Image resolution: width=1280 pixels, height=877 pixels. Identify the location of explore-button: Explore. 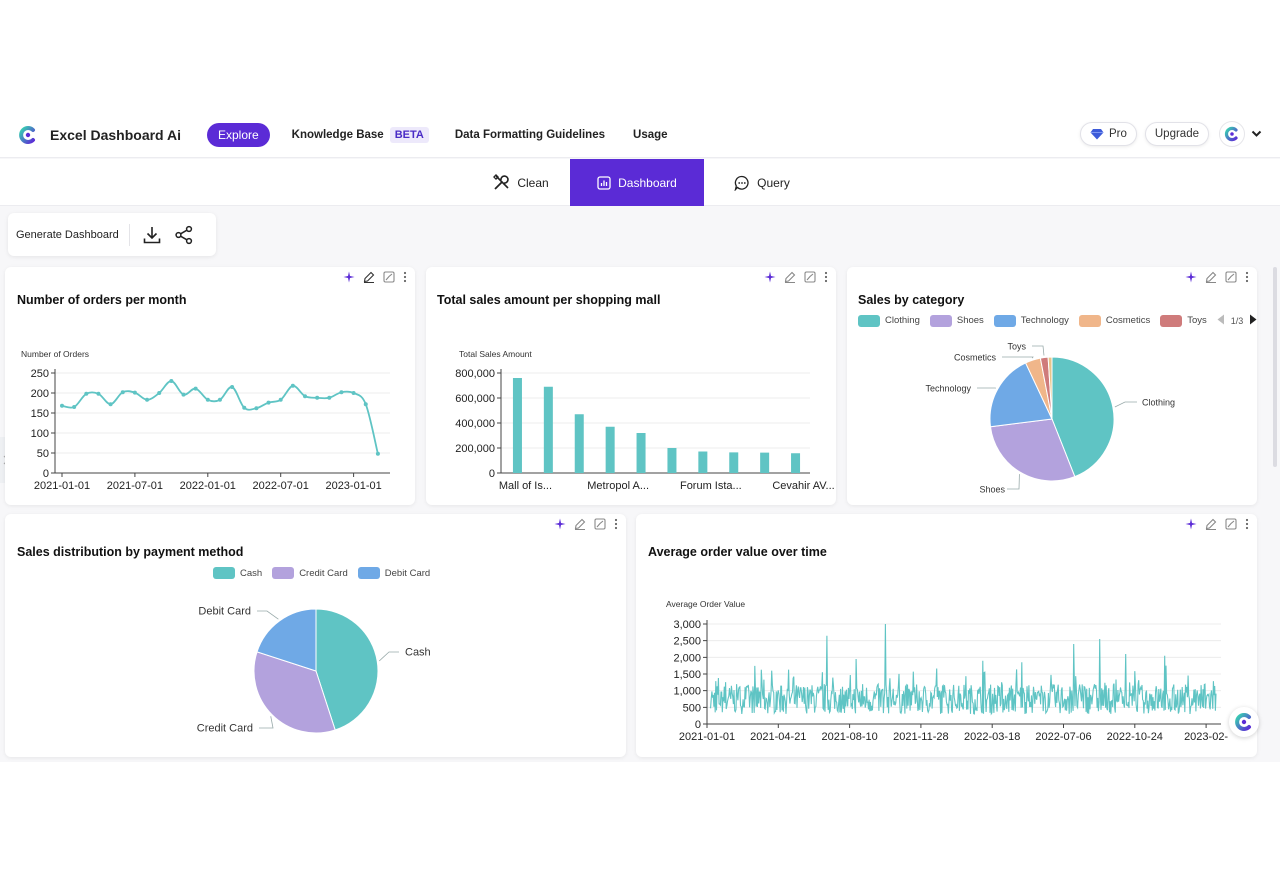
(238, 134).